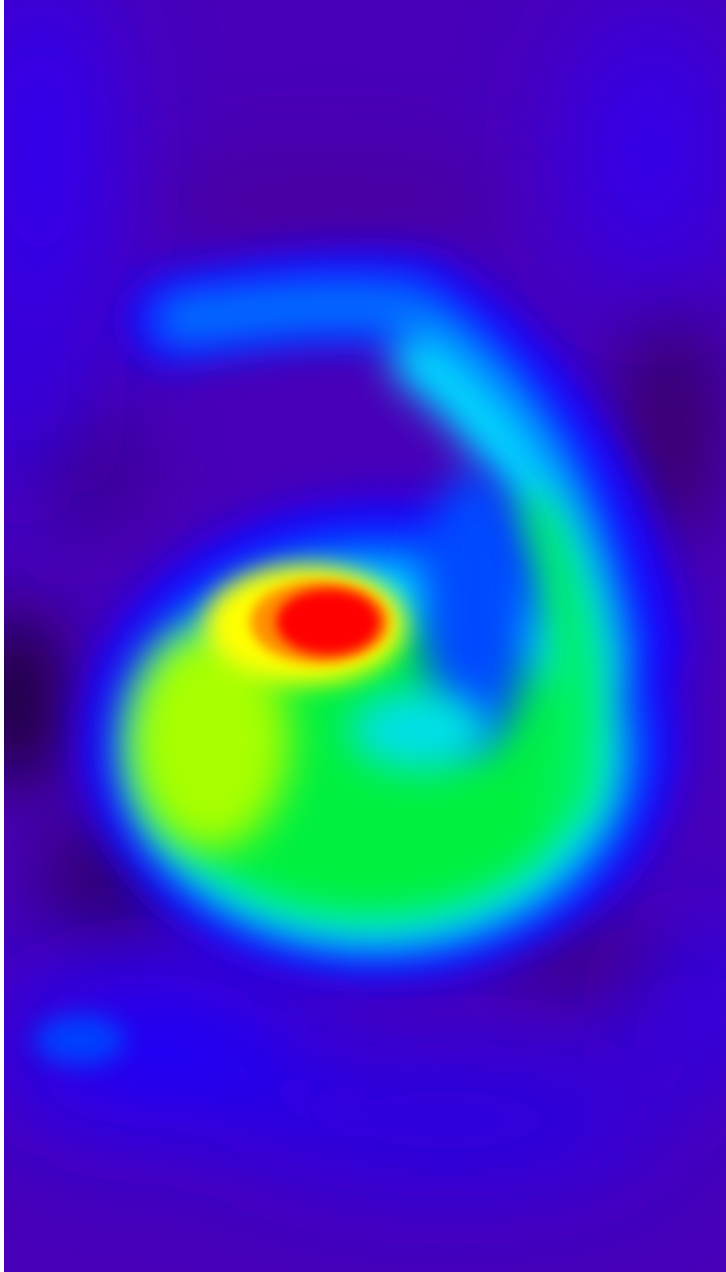  What do you see at coordinates (328, 622) in the screenshot?
I see `red-core` at bounding box center [328, 622].